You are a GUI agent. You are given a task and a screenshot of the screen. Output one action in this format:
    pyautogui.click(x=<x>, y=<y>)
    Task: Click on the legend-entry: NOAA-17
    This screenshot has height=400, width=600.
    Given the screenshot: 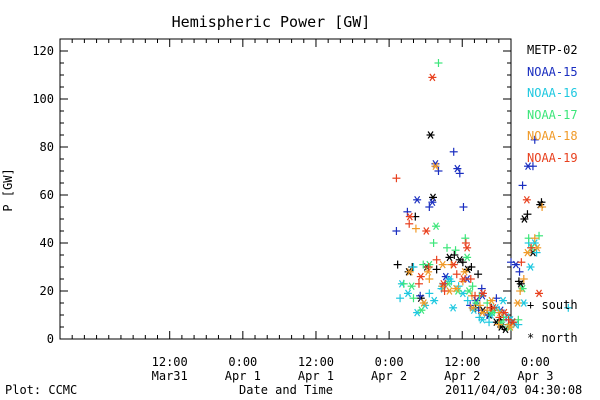 What is the action you would take?
    pyautogui.click(x=552, y=114)
    